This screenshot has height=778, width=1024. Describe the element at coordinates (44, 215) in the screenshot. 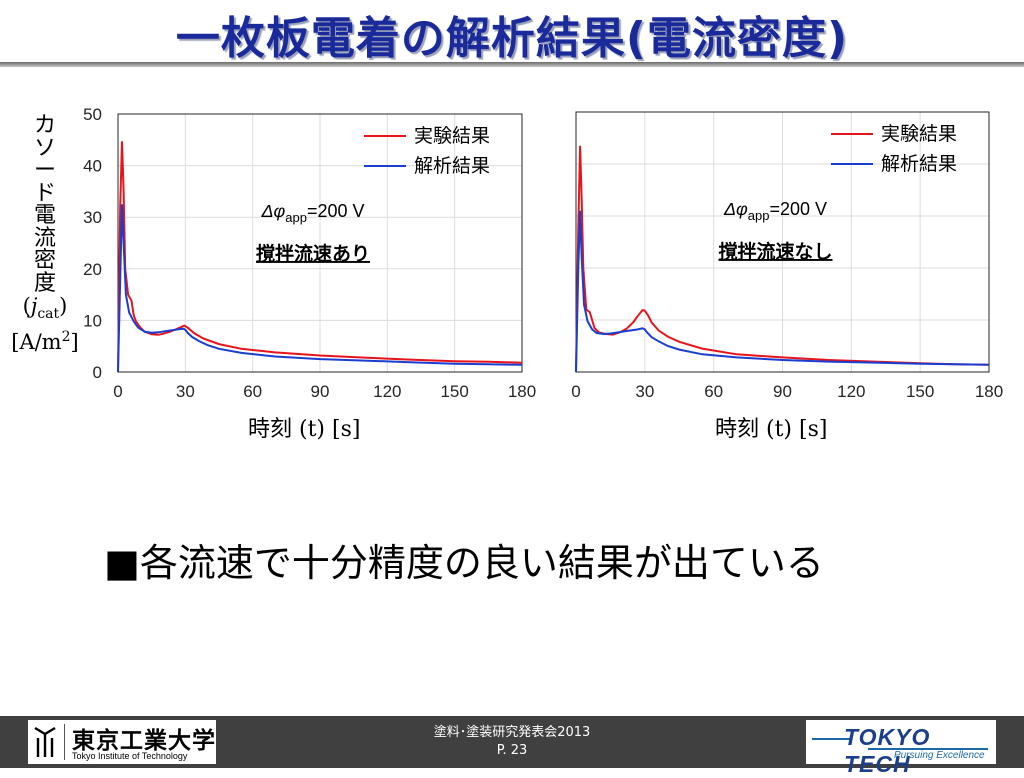

I see `y-axis-label-char: 電` at that location.